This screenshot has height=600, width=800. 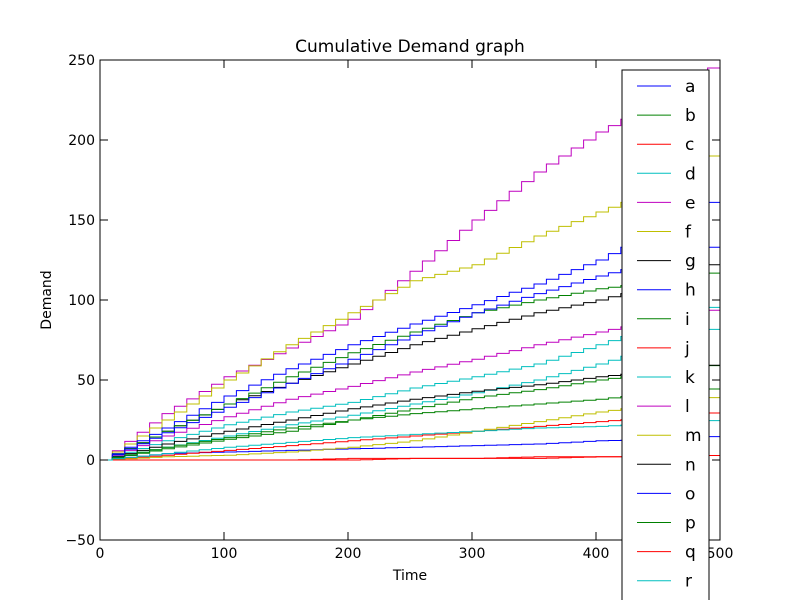 I want to click on series-line-b, so click(x=410, y=412).